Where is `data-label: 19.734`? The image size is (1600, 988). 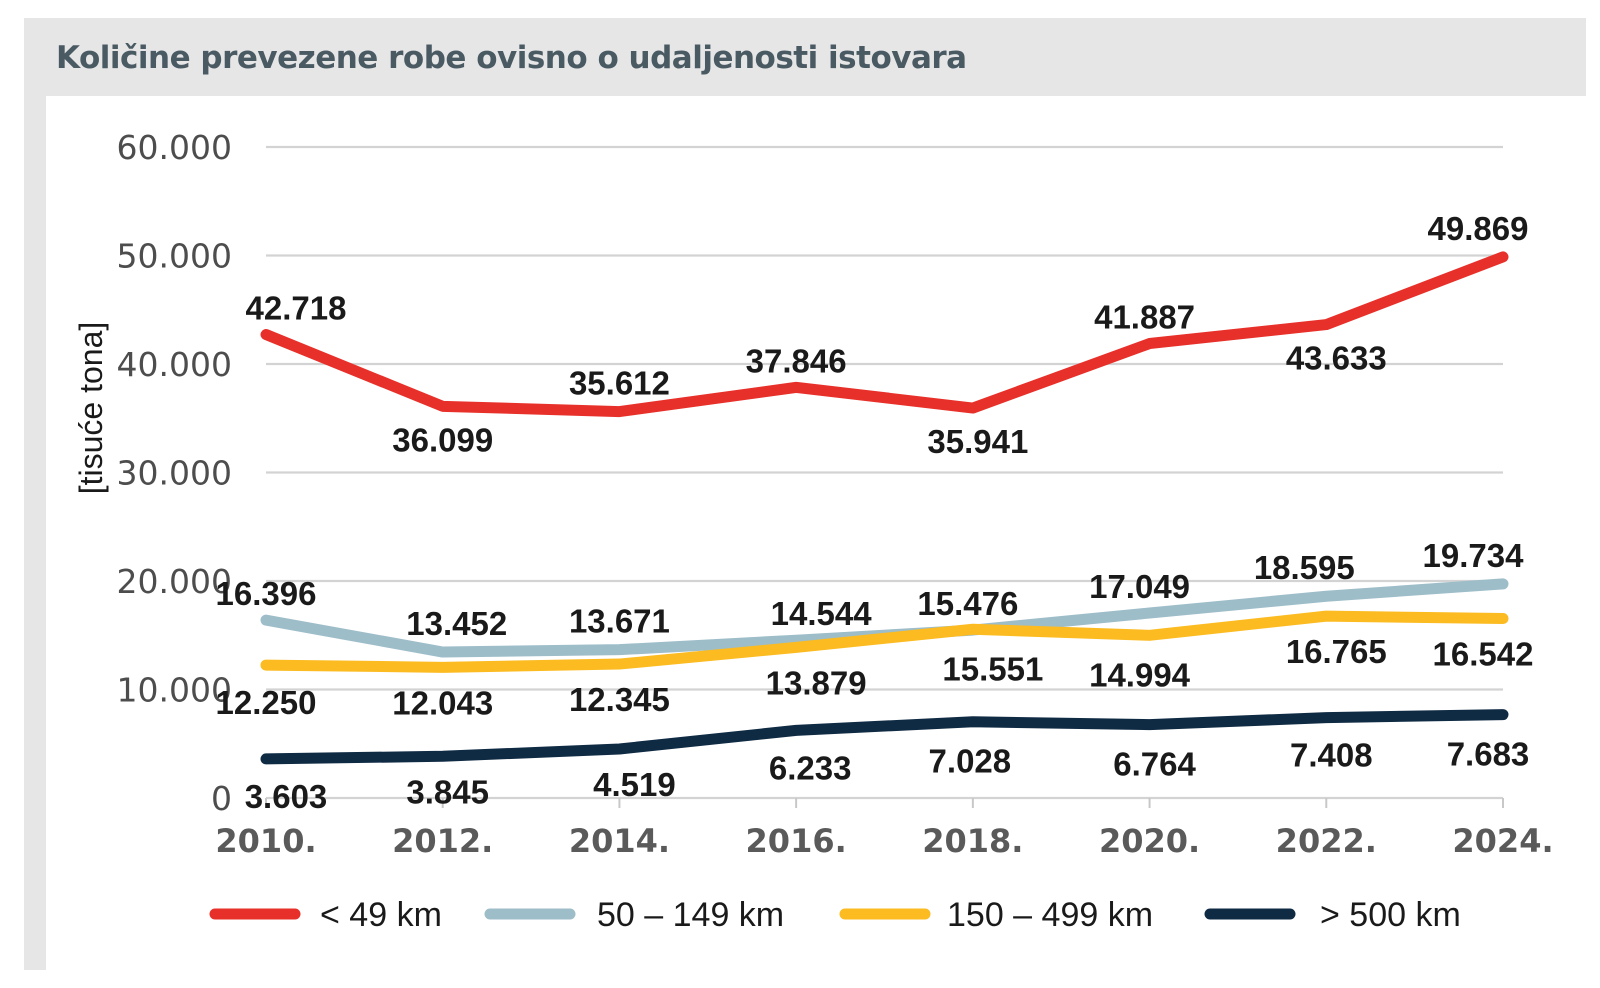 data-label: 19.734 is located at coordinates (1474, 555).